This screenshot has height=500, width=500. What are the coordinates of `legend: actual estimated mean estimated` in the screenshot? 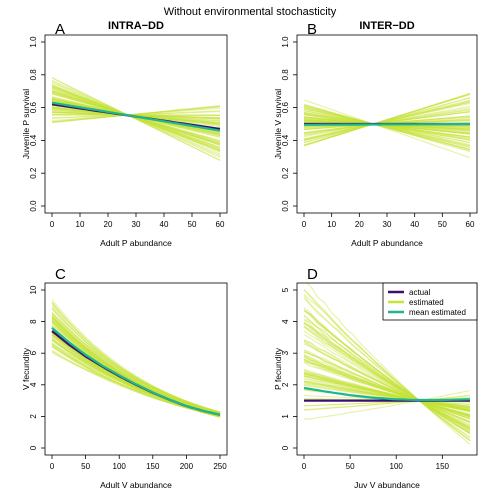 It's located at (430, 301).